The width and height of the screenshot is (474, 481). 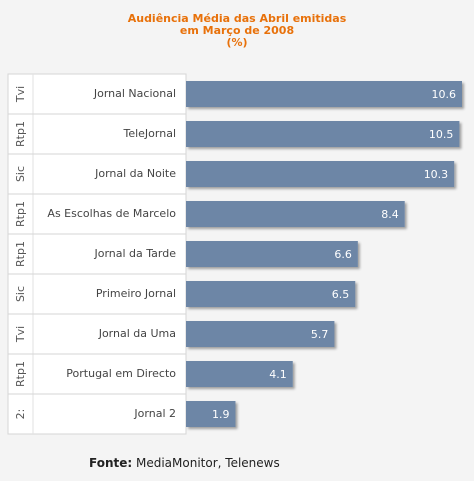 I want to click on chart-title-line-1: Audiência Média das Abril emitidas, so click(x=237, y=18).